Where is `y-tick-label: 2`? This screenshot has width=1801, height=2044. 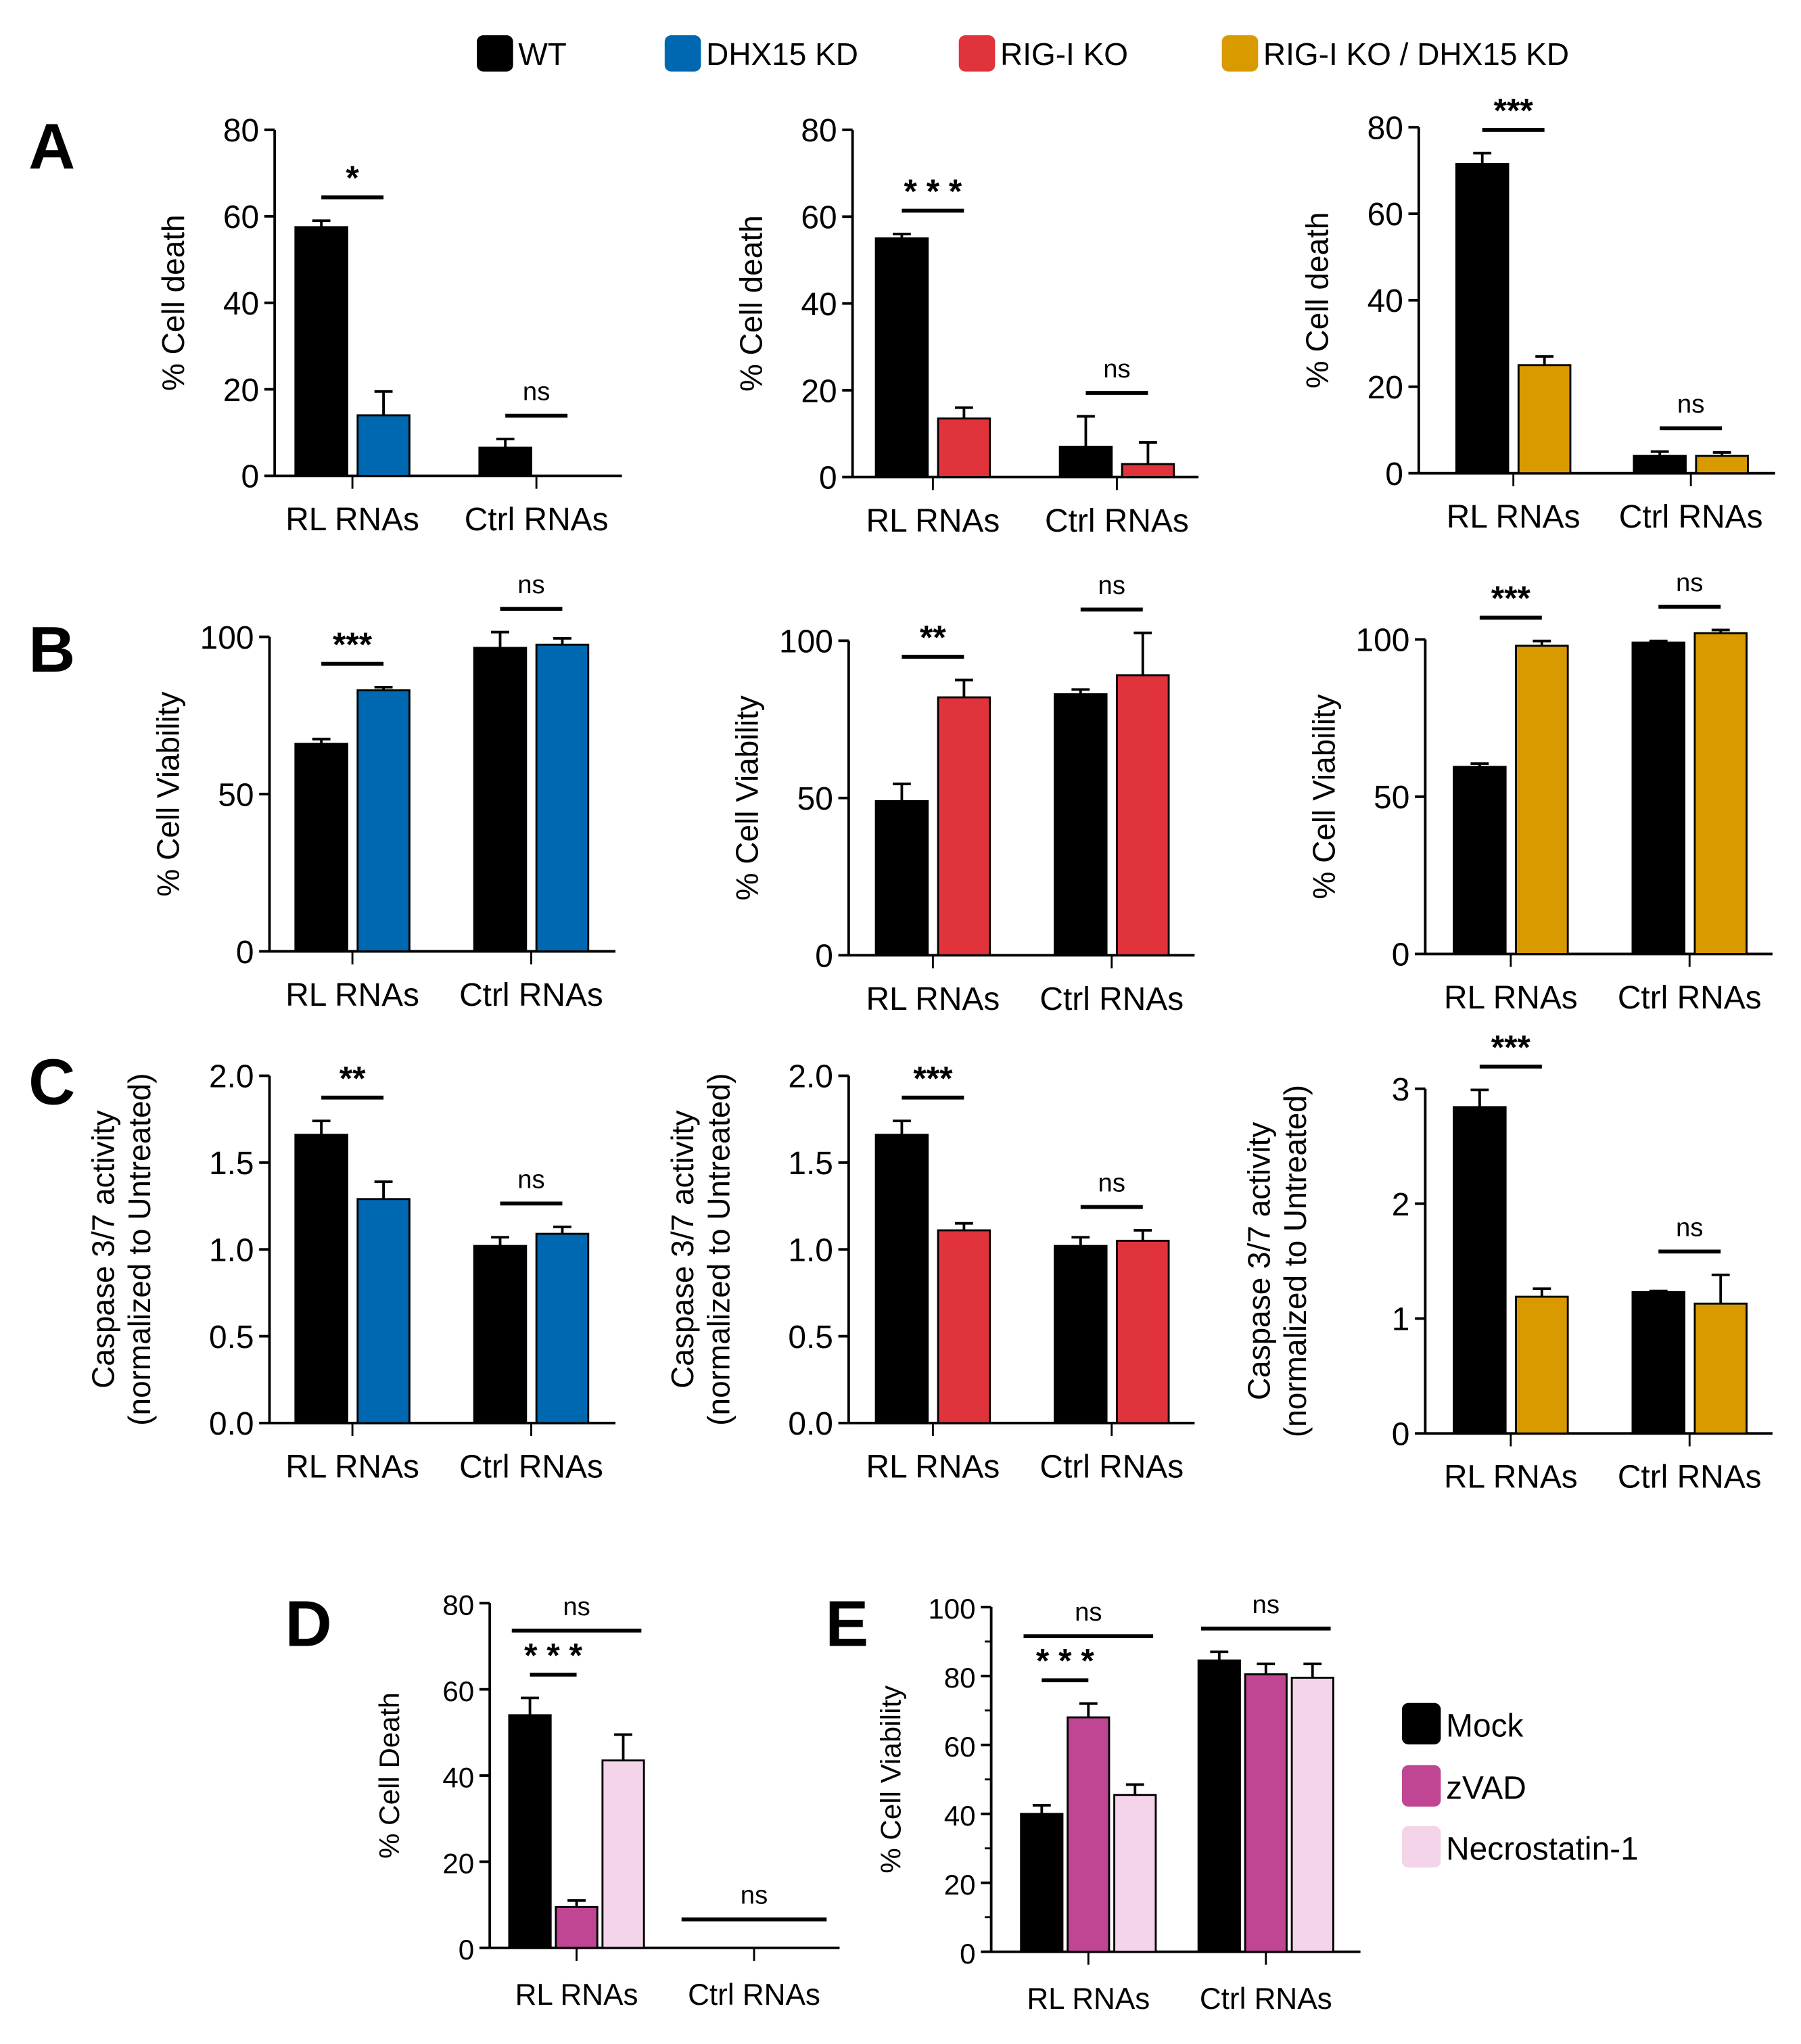
y-tick-label: 2 is located at coordinates (1401, 1205).